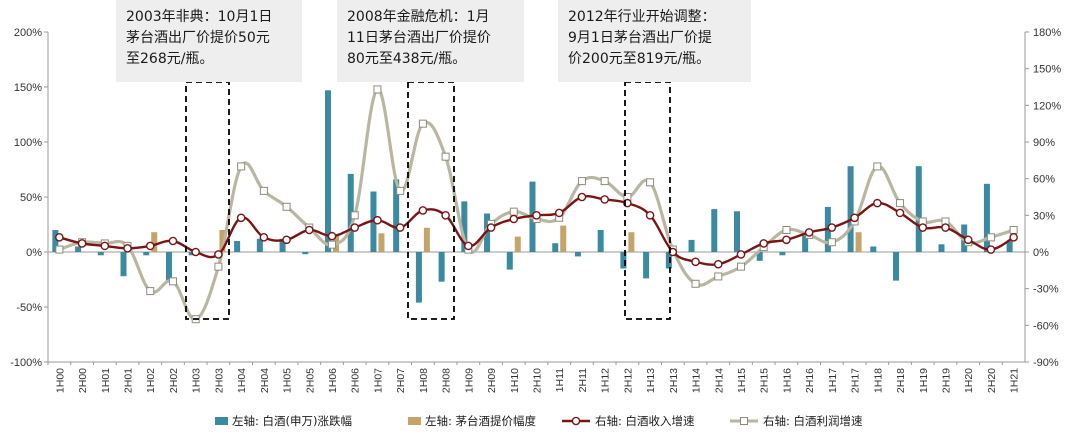 The image size is (1080, 436). Describe the element at coordinates (265, 380) in the screenshot. I see `x-axis-tick-label: 2H04` at that location.